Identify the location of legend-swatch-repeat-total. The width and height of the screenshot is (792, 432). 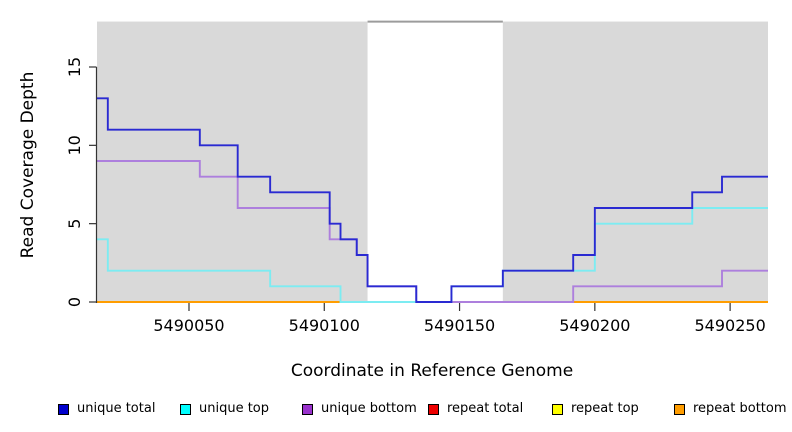
(433, 409).